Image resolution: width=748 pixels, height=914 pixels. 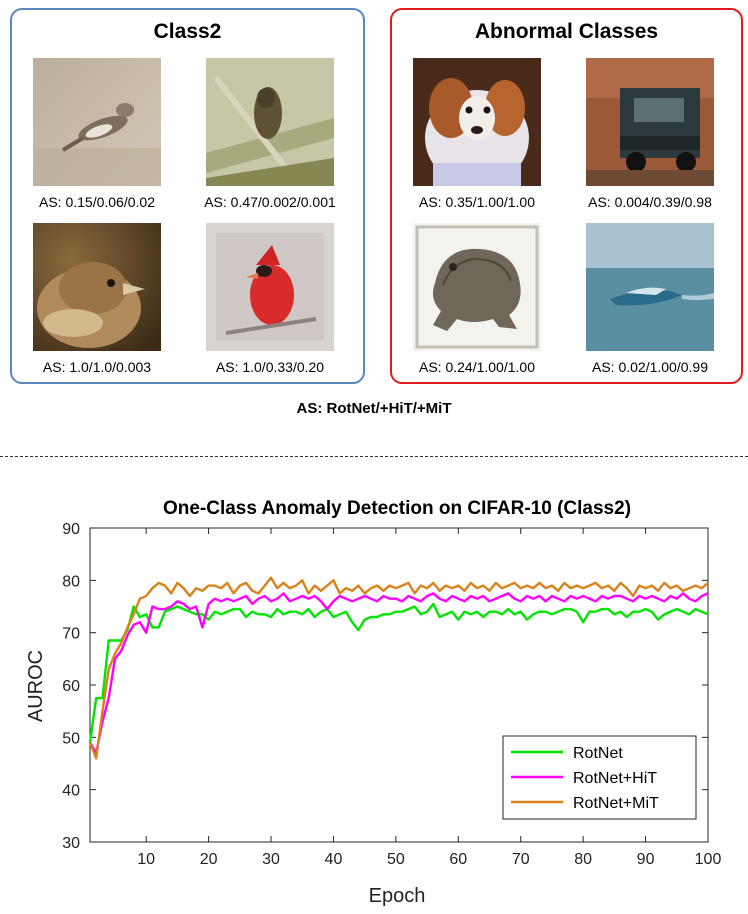 I want to click on y-tick-label: 80, so click(x=71, y=581).